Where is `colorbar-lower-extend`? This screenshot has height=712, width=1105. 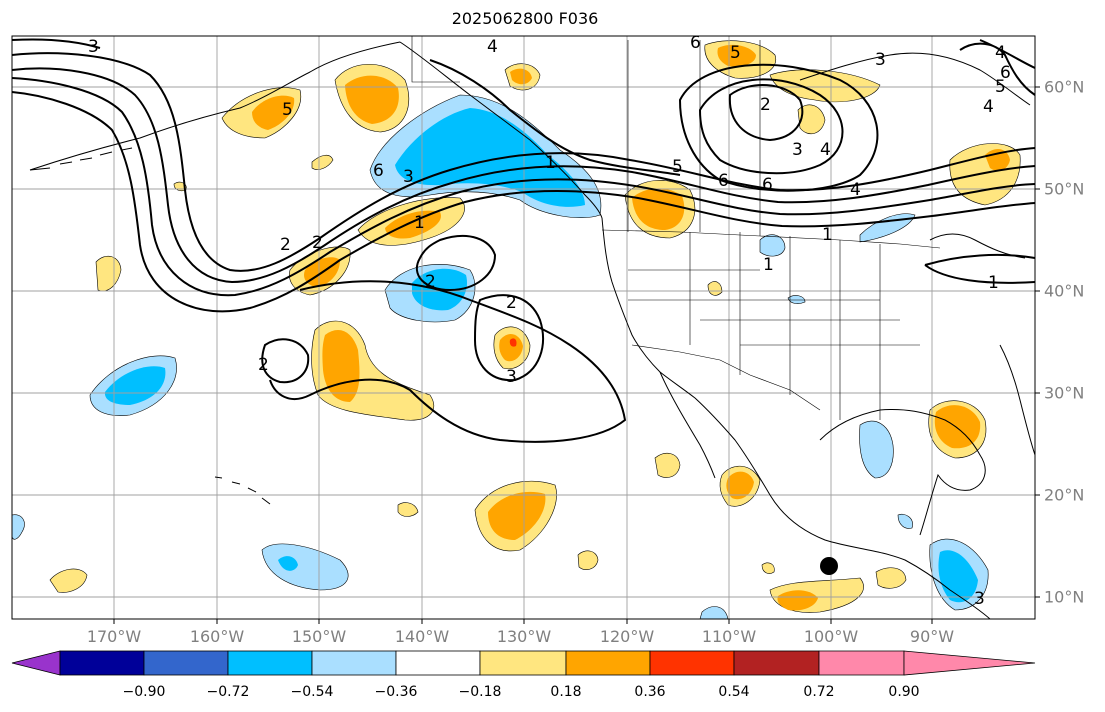
colorbar-lower-extend is located at coordinates (36, 663).